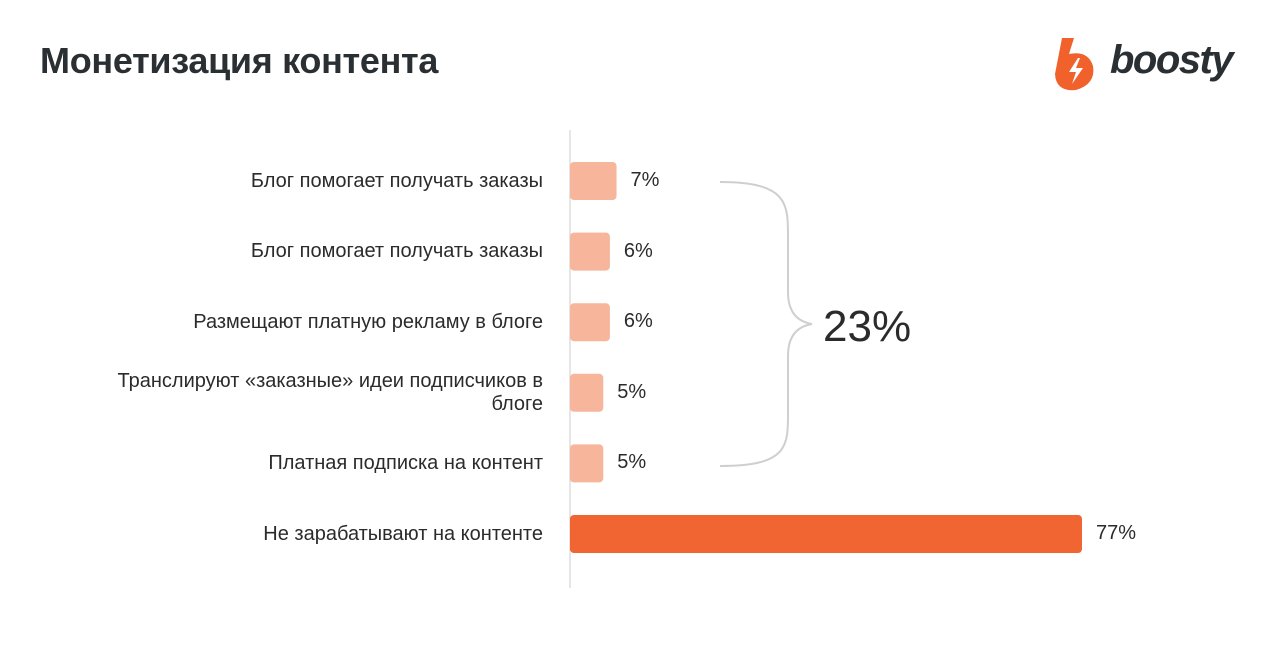  What do you see at coordinates (405, 462) in the screenshot?
I see `category-label-5: Платная подписка на контент` at bounding box center [405, 462].